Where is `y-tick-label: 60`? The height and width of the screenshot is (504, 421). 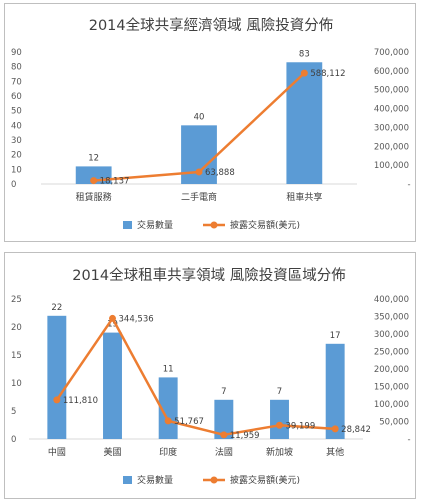 y-tick-label: 60 is located at coordinates (16, 97).